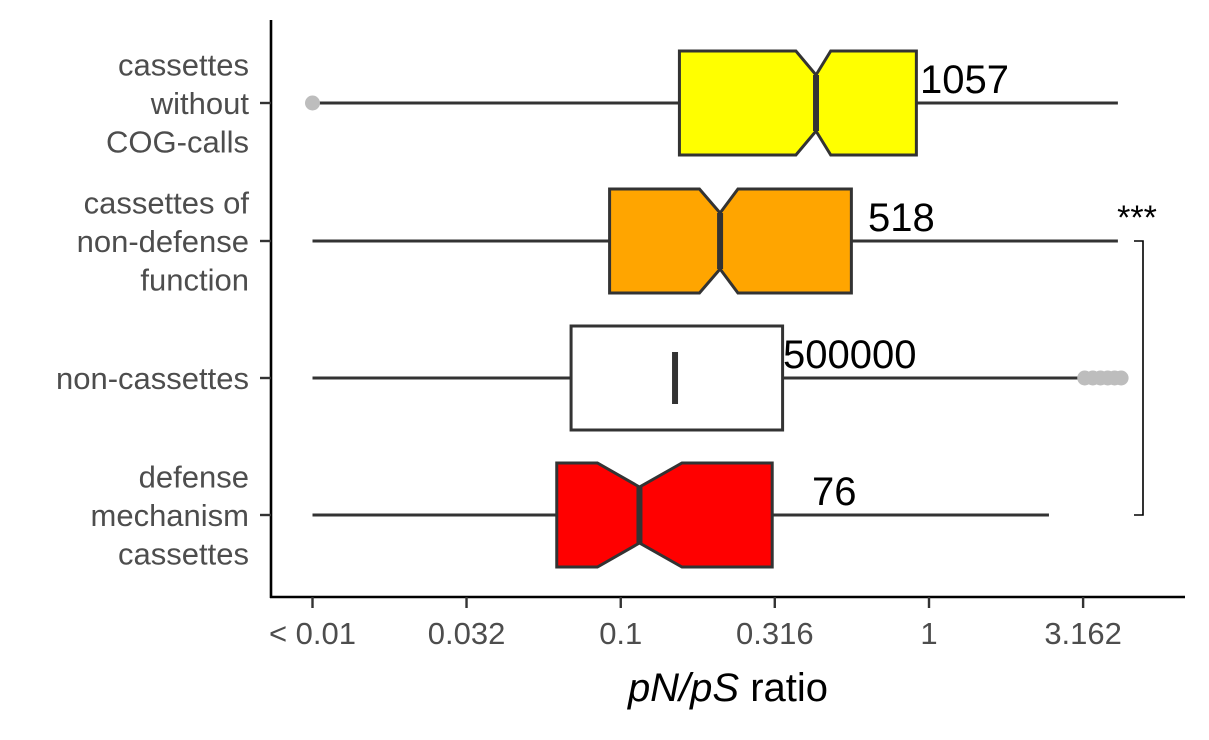  I want to click on category-label: cassettes of, so click(167, 203).